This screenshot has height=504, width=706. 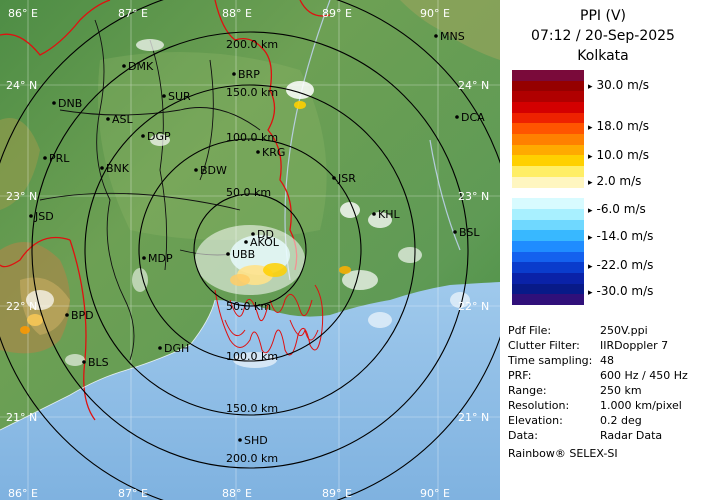 I want to click on range-ring-label-north: 150.0 km, so click(x=252, y=92).